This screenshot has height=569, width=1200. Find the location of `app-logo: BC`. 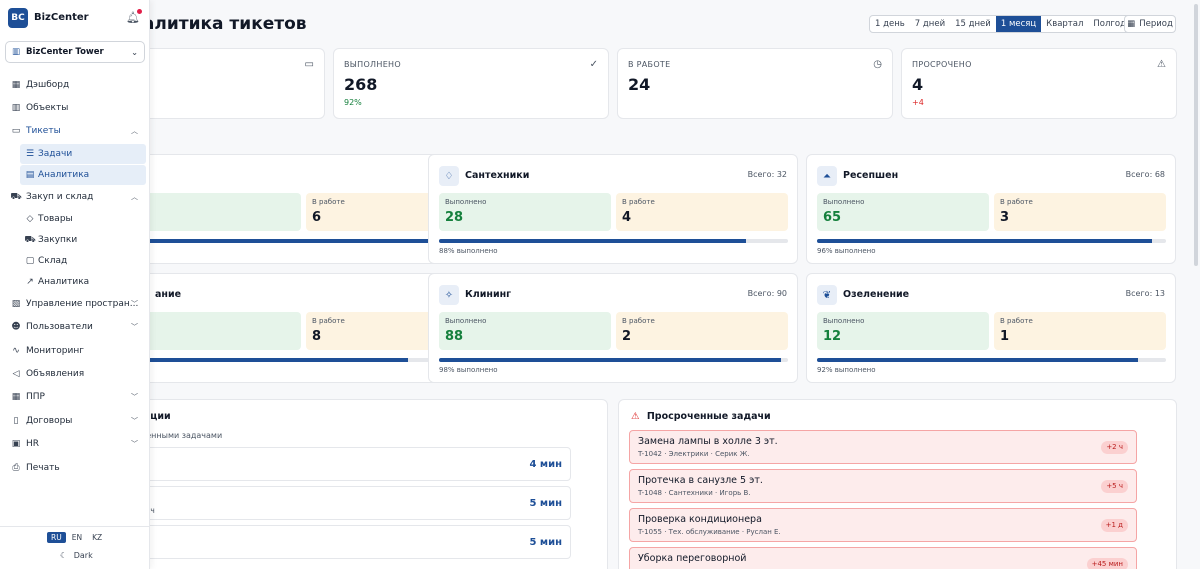

app-logo: BC is located at coordinates (18, 18).